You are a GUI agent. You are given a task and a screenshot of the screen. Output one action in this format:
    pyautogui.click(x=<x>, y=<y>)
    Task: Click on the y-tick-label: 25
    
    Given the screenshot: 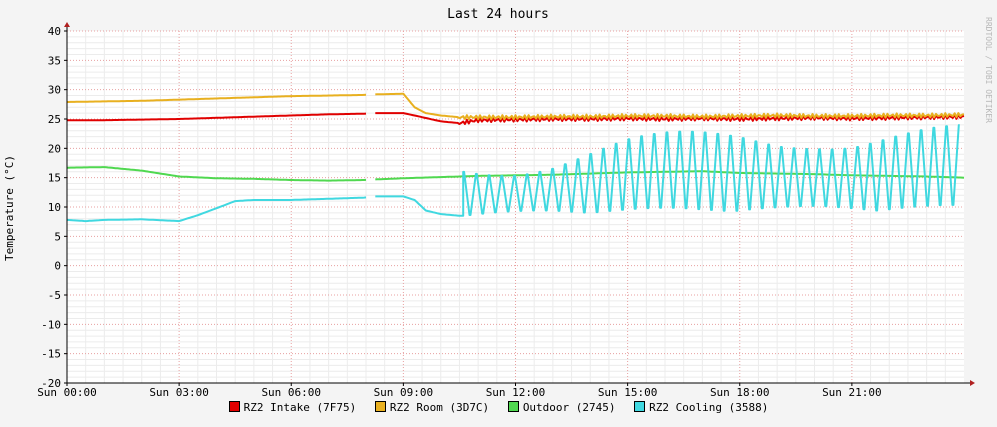 What is the action you would take?
    pyautogui.click(x=54, y=119)
    